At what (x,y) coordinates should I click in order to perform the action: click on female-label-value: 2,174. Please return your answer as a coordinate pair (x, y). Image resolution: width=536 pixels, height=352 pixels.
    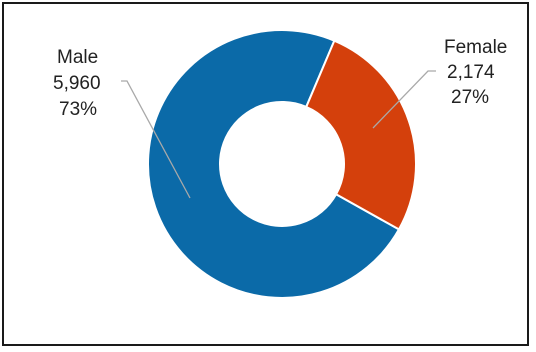
    Looking at the image, I should click on (471, 72).